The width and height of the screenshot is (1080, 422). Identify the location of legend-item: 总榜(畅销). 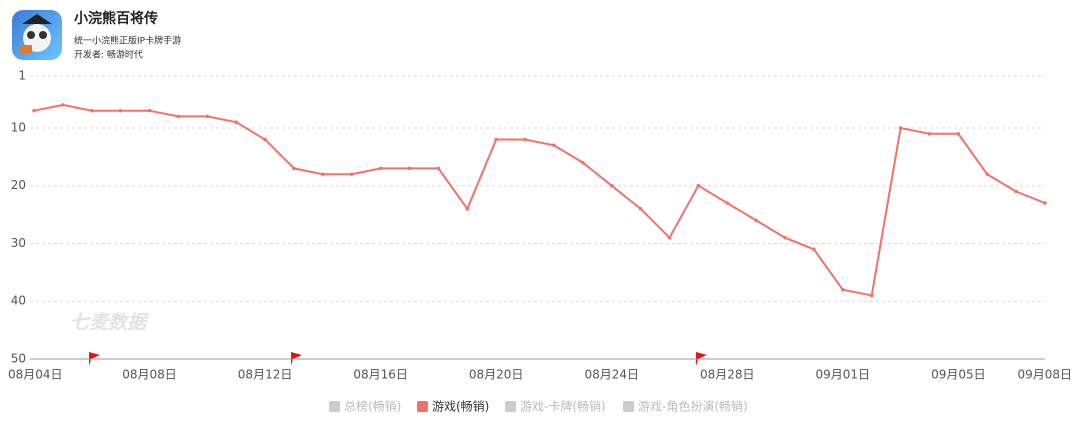
(365, 406).